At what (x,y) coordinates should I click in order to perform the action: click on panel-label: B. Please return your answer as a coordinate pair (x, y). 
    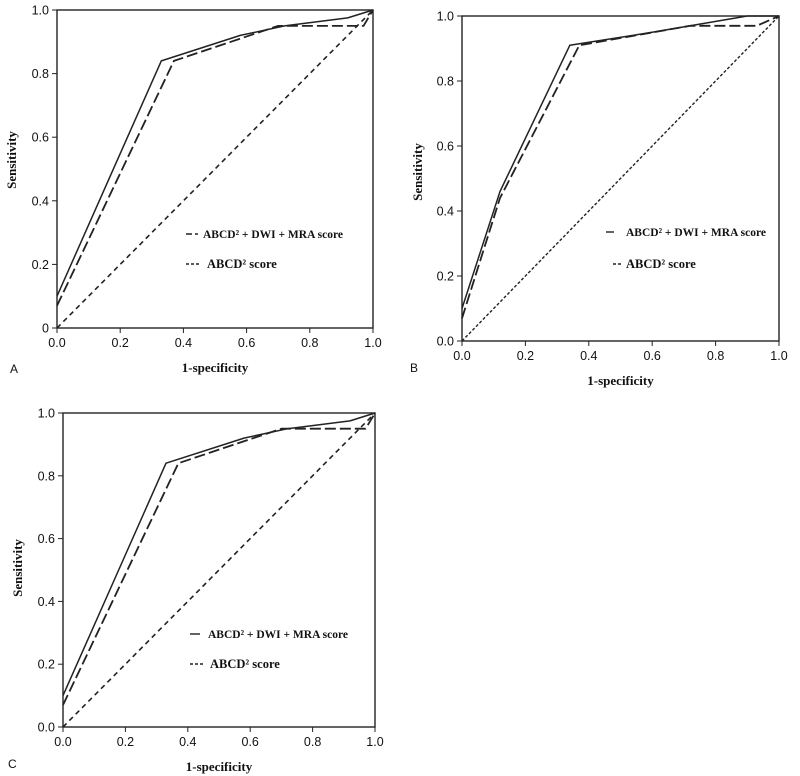
    Looking at the image, I should click on (414, 368).